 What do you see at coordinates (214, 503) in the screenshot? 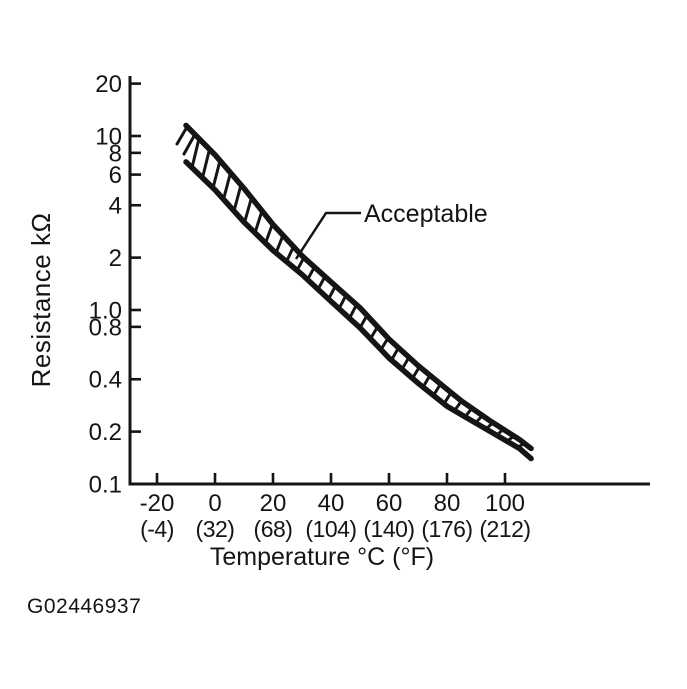
I see `x-tick-label-celsius: 0` at bounding box center [214, 503].